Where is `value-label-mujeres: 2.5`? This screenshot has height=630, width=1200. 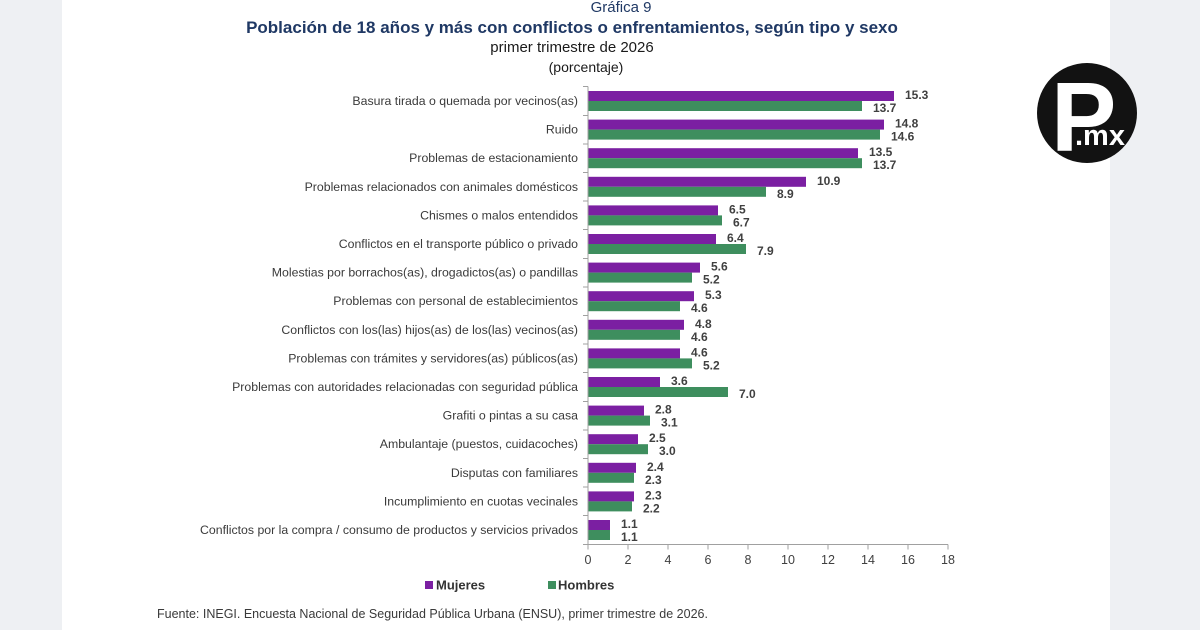 value-label-mujeres: 2.5 is located at coordinates (657, 438).